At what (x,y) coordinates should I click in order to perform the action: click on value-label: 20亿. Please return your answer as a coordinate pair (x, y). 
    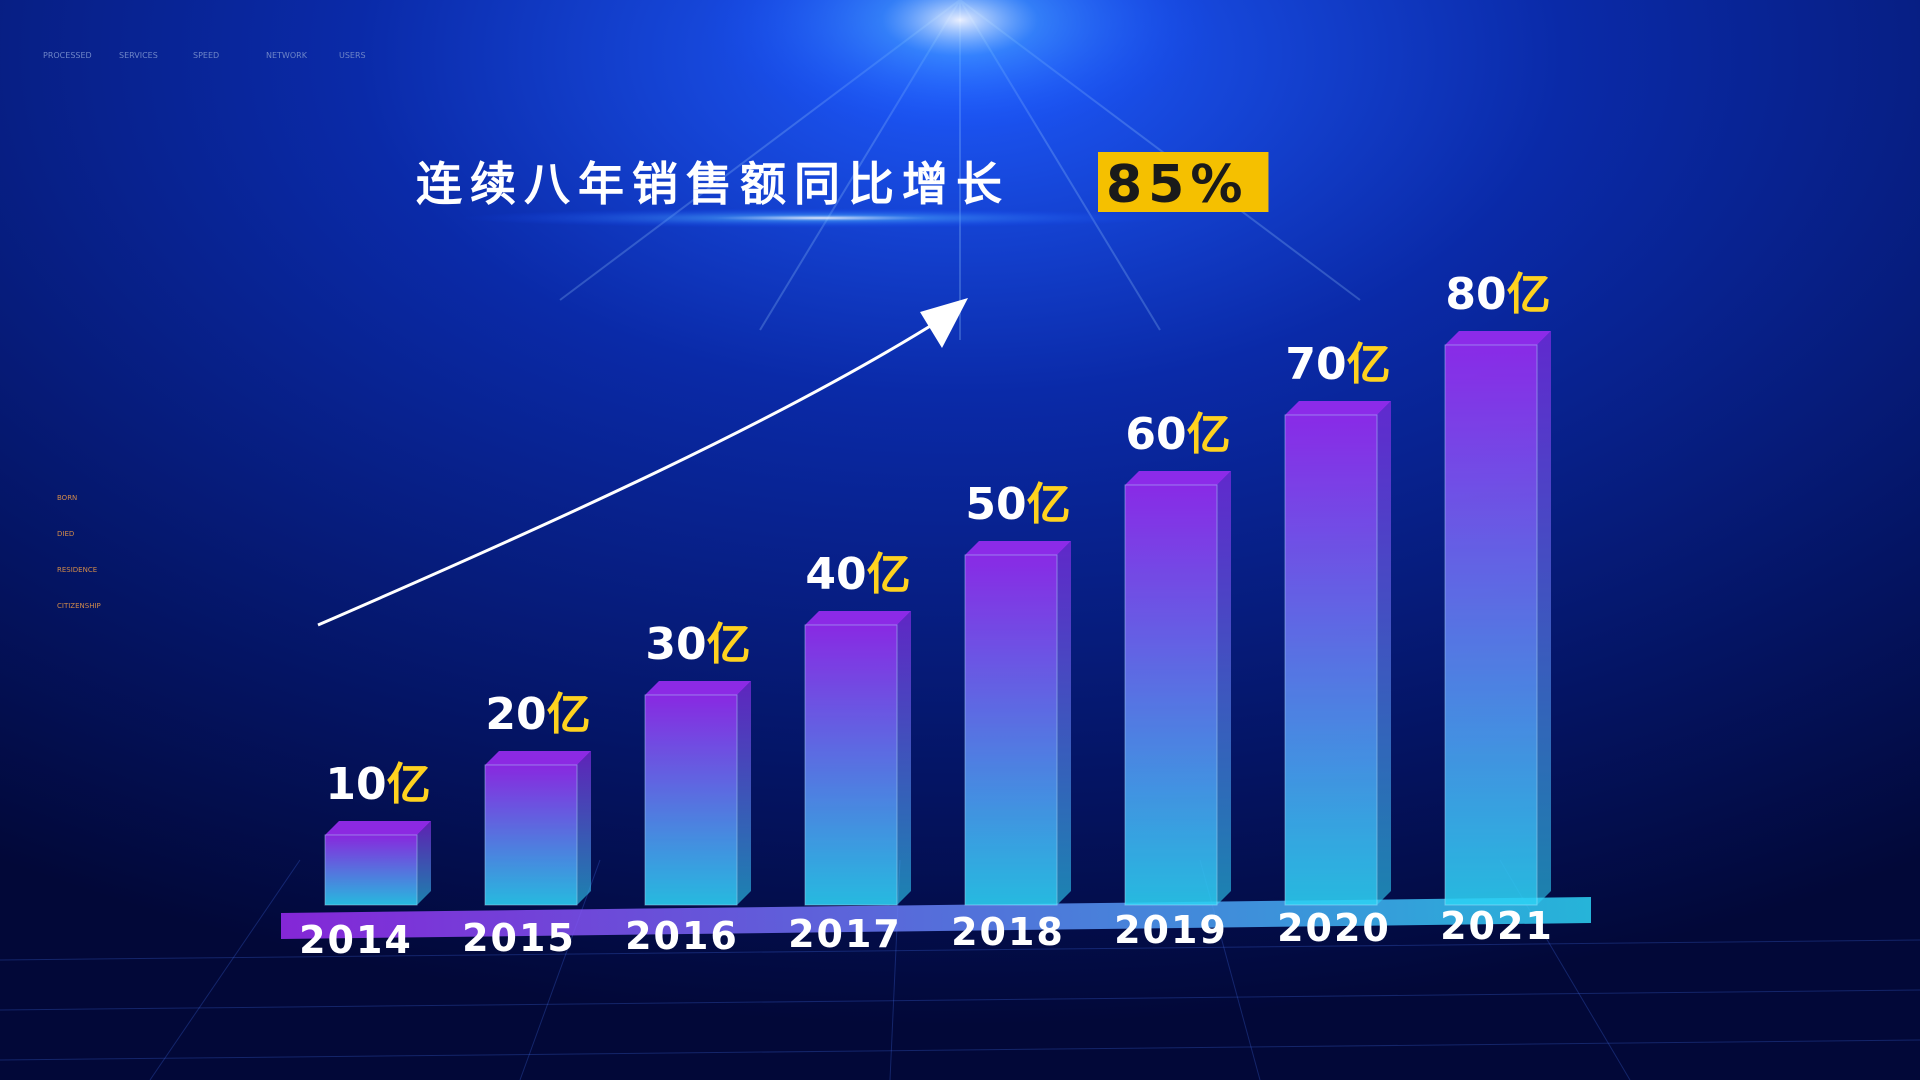
    Looking at the image, I should click on (537, 714).